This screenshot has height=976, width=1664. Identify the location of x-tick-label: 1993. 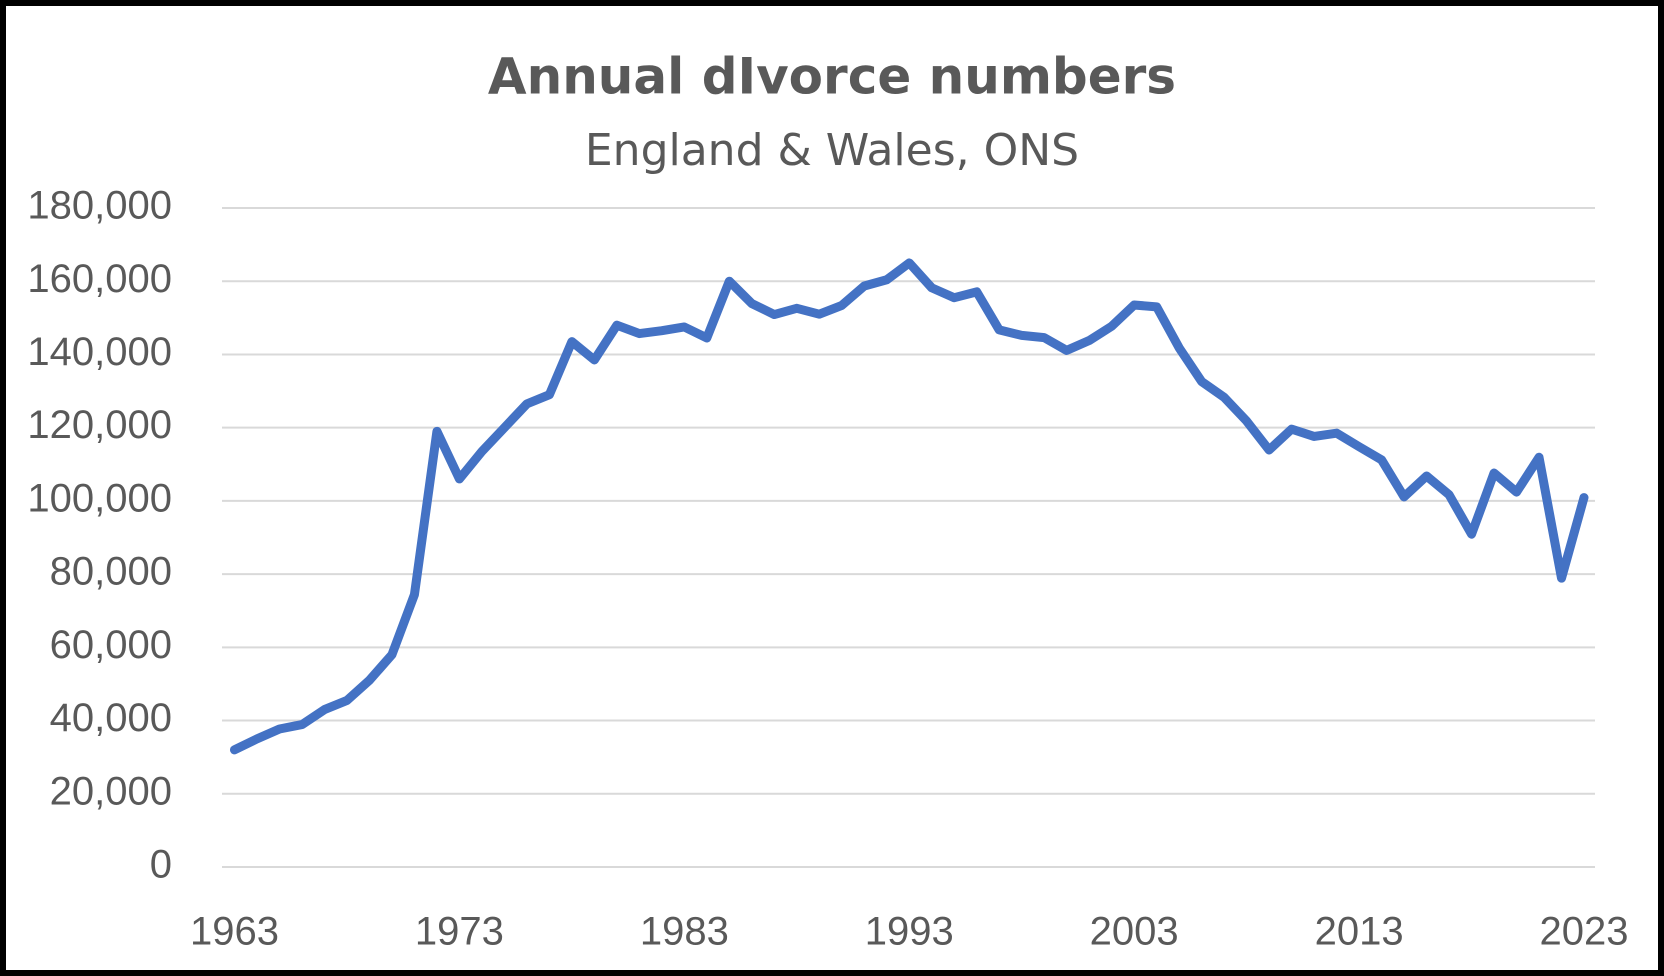
(909, 932).